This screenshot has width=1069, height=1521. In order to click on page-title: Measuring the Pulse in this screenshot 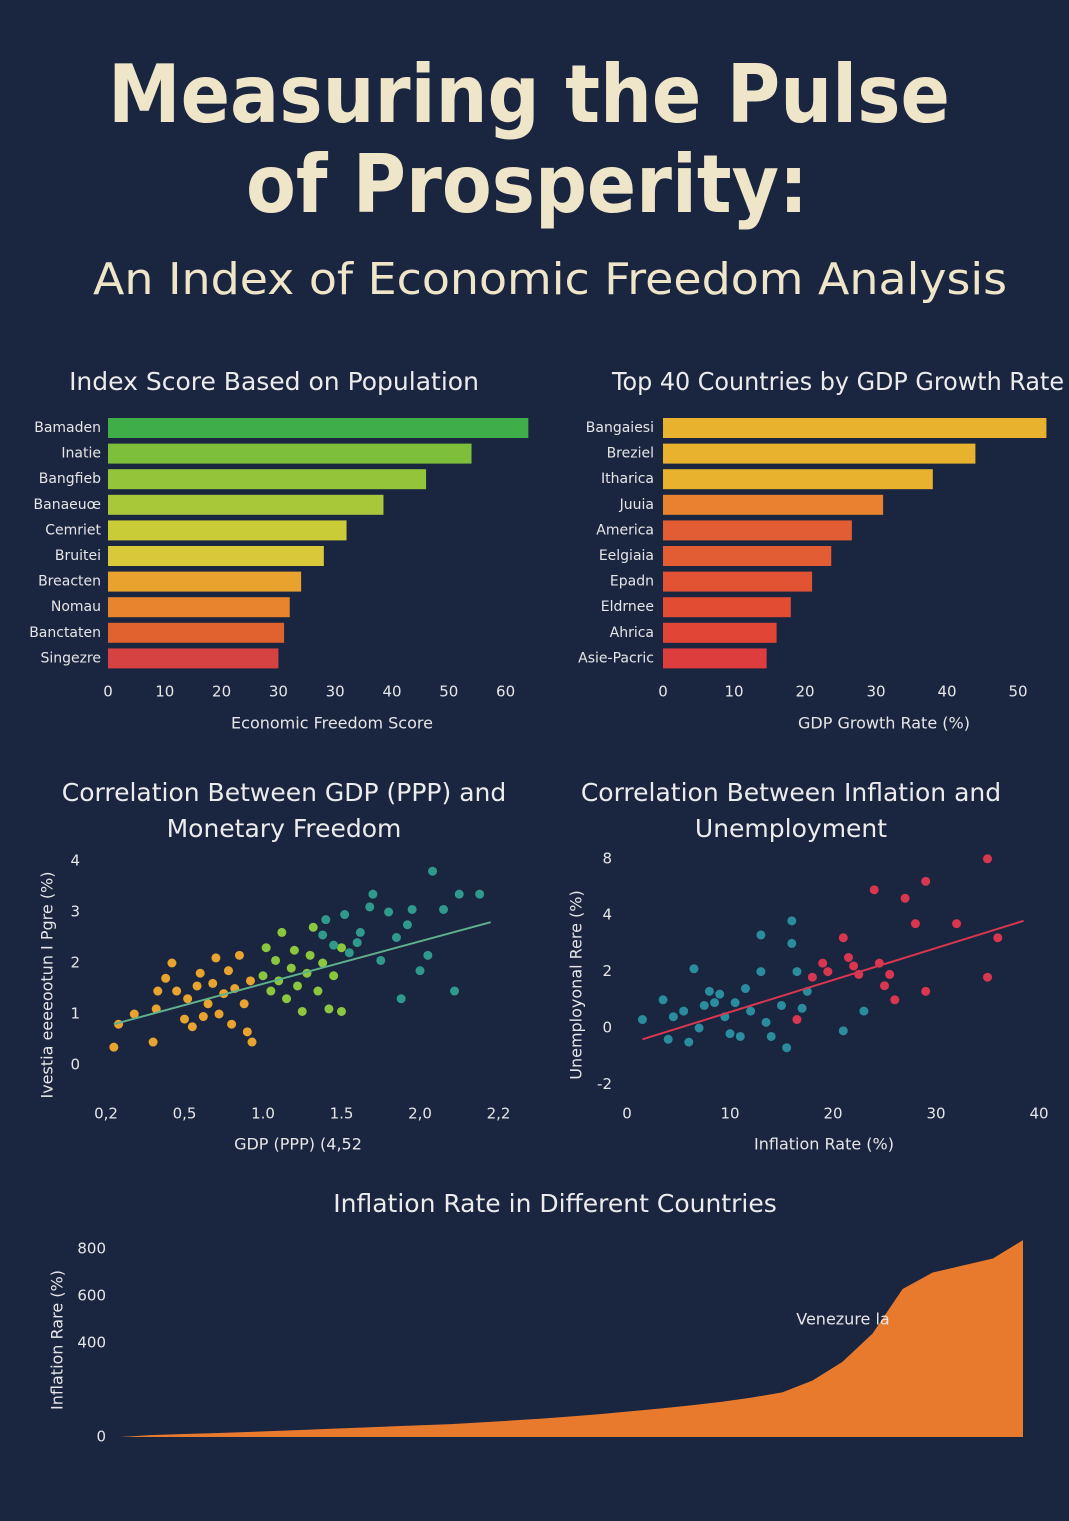, I will do `click(529, 94)`.